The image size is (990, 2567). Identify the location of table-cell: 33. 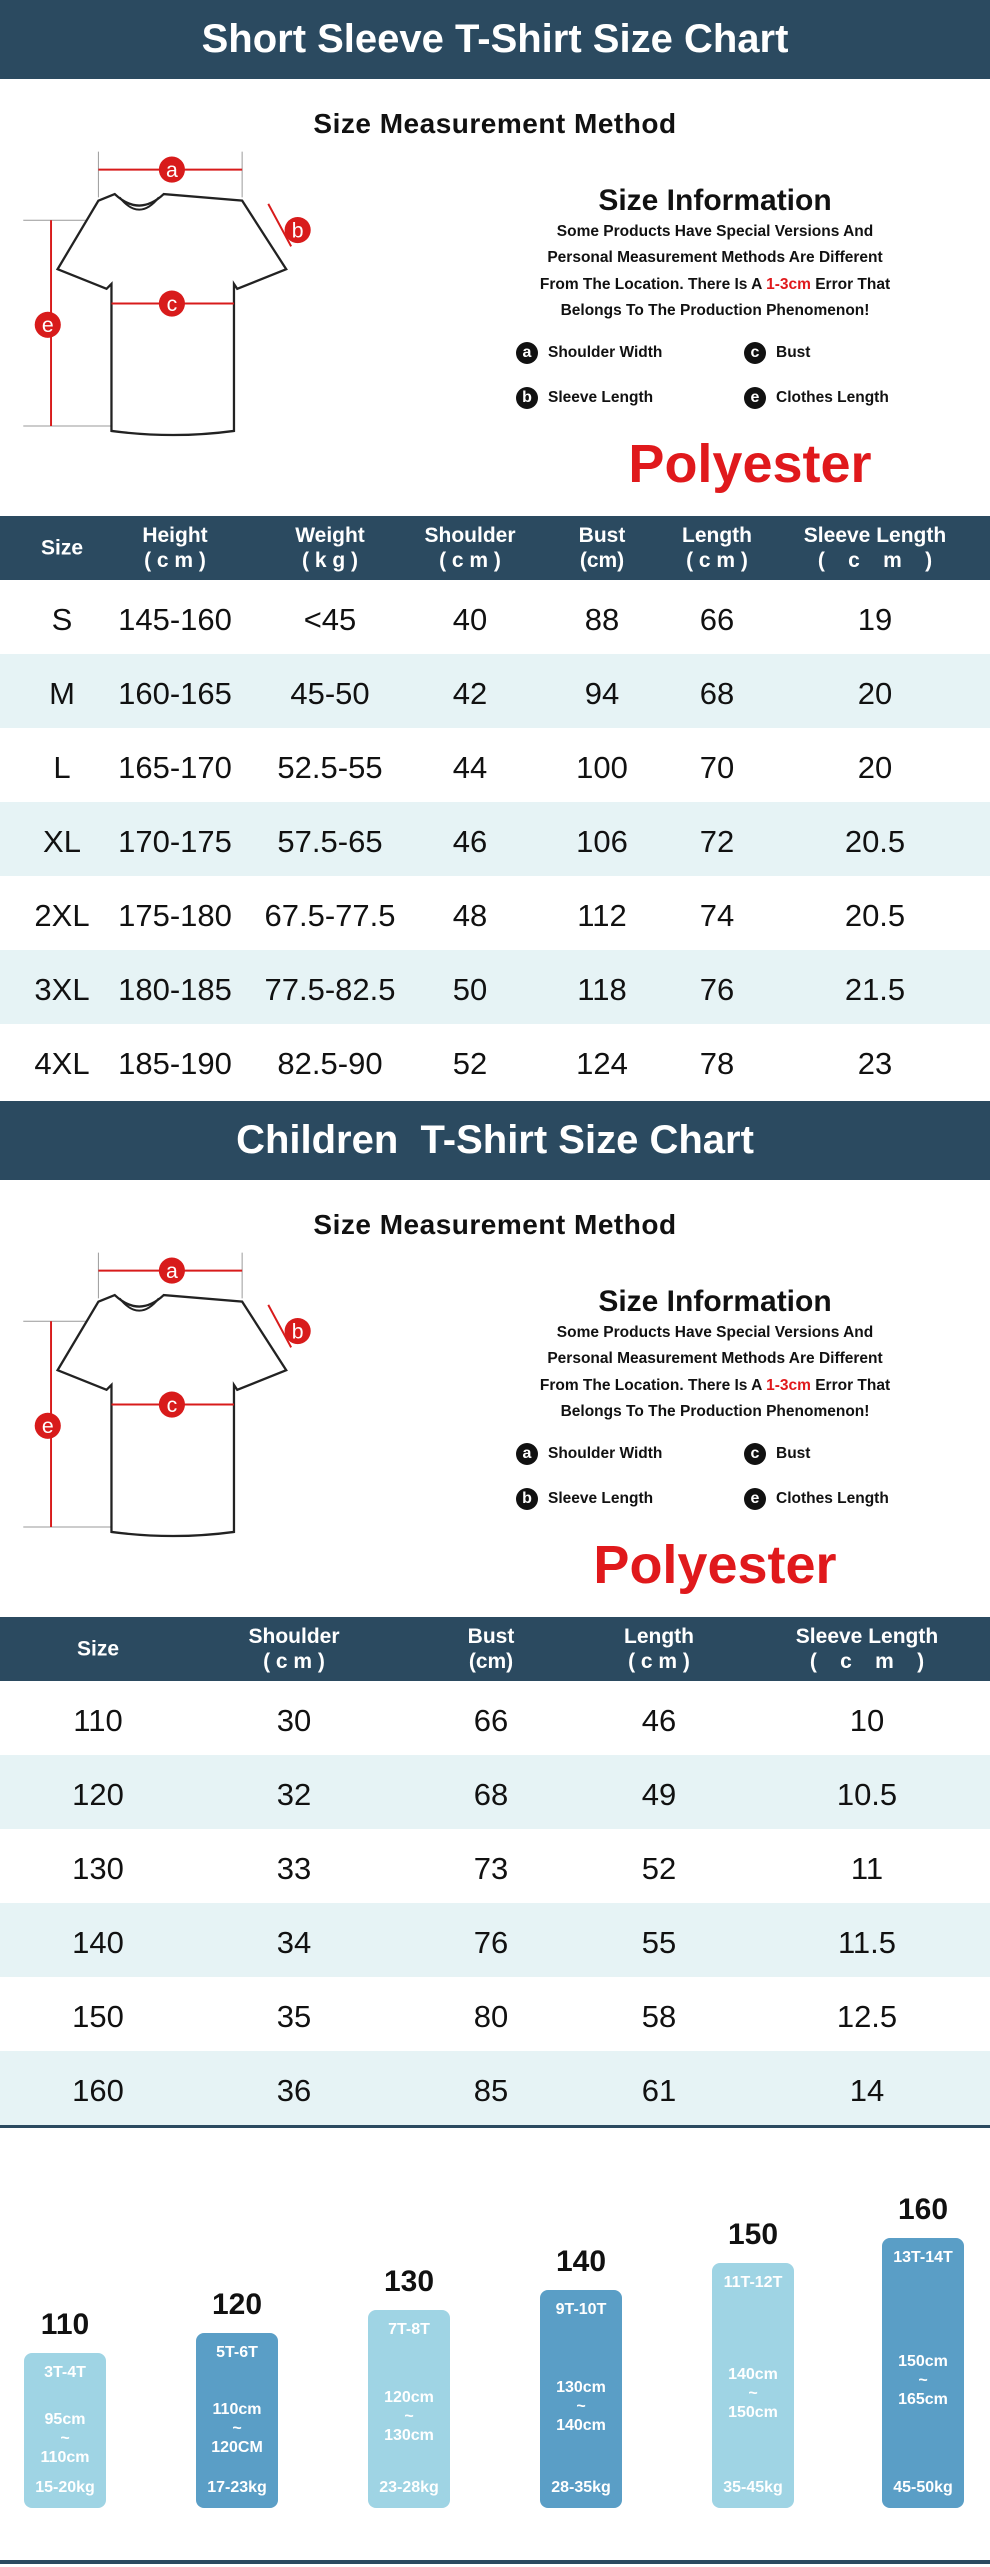
(294, 1868).